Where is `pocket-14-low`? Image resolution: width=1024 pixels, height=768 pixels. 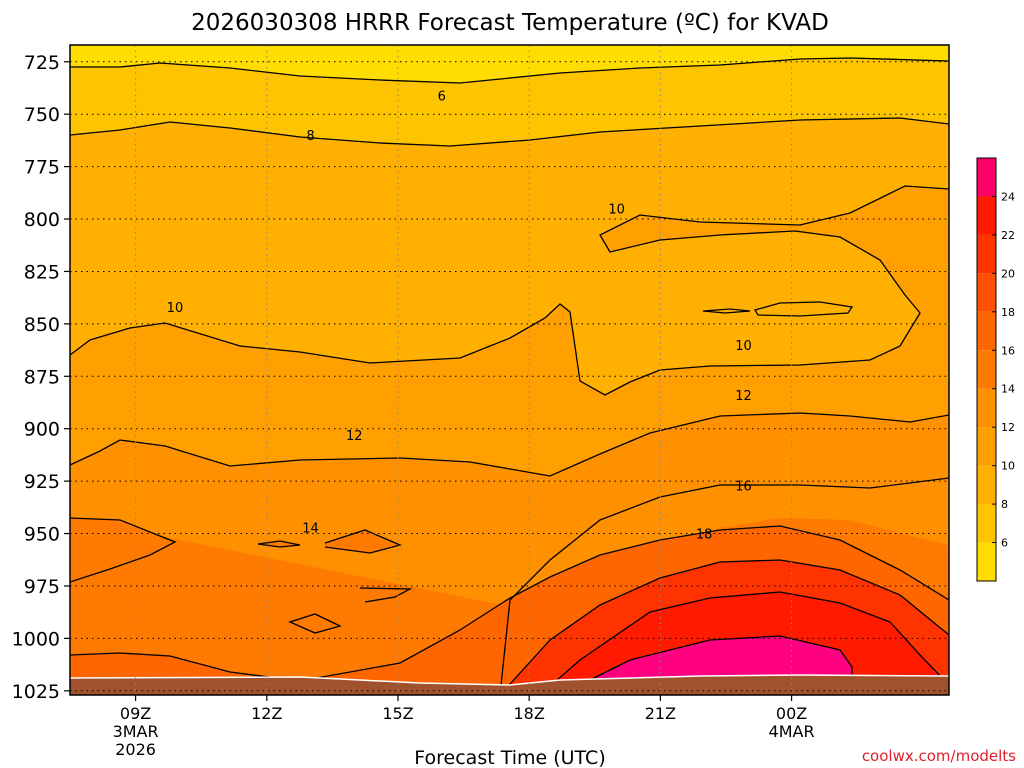
pocket-14-low is located at coordinates (385, 595).